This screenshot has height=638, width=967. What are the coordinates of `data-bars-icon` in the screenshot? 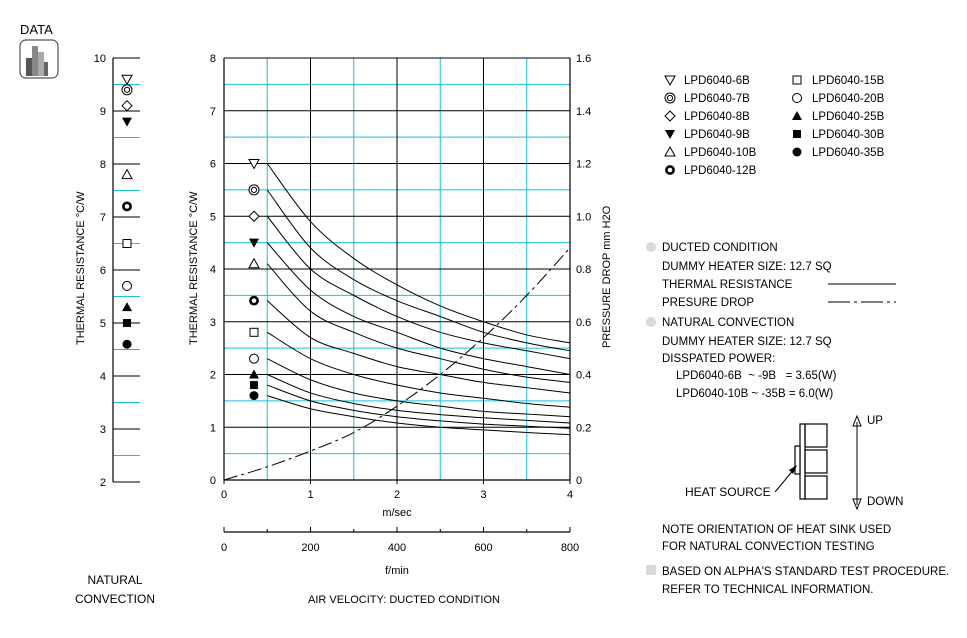 It's located at (39, 59).